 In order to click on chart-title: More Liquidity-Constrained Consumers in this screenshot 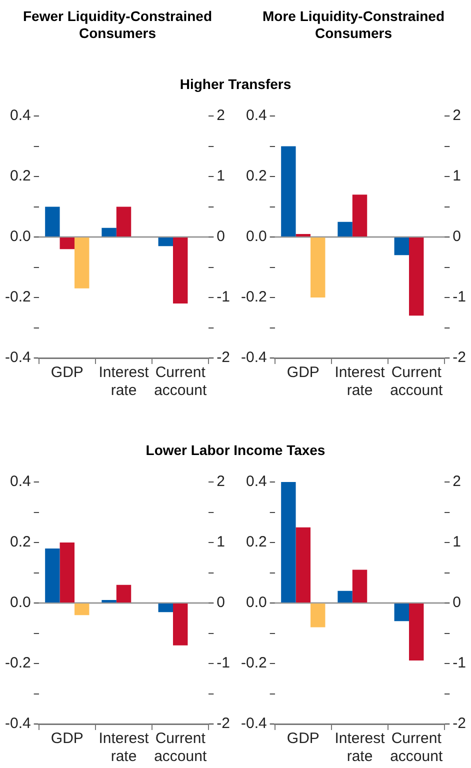, I will do `click(354, 25)`.